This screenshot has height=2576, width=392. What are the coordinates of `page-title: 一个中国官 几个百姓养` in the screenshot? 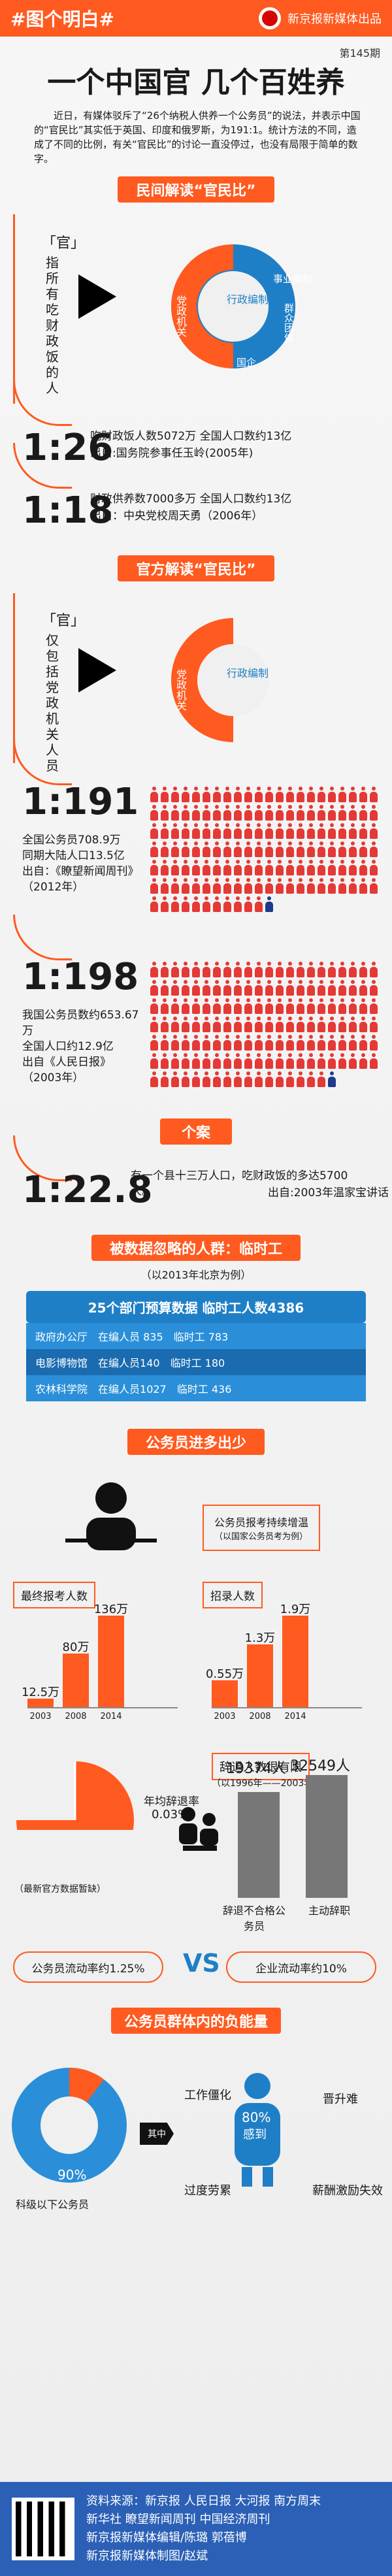 It's located at (196, 82).